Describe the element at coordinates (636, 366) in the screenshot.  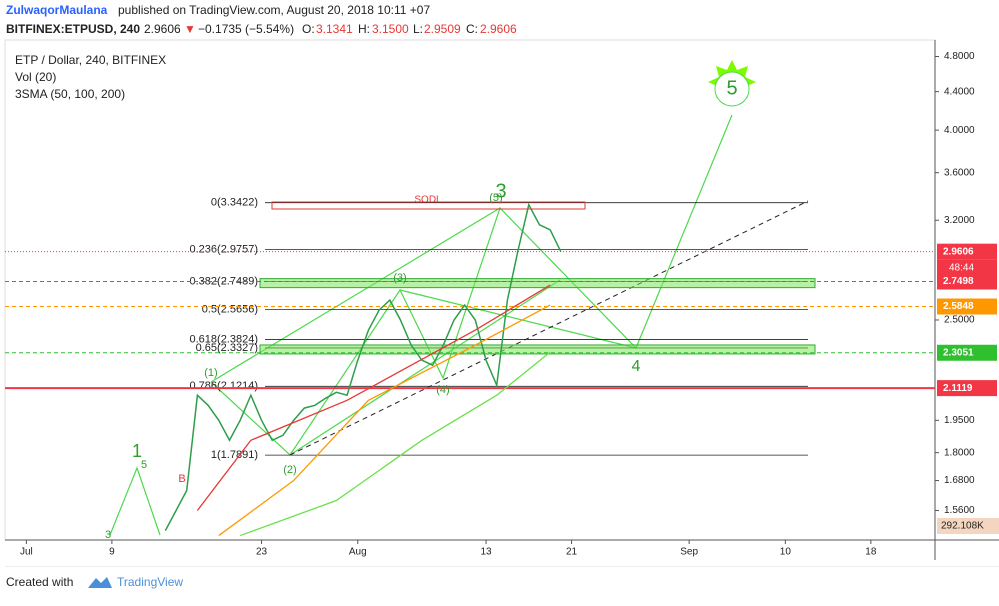
I see `wave-label: 4` at that location.